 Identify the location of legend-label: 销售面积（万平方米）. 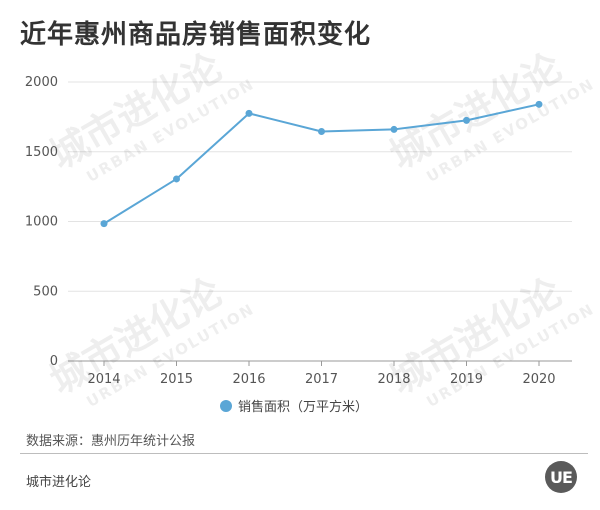
(303, 407).